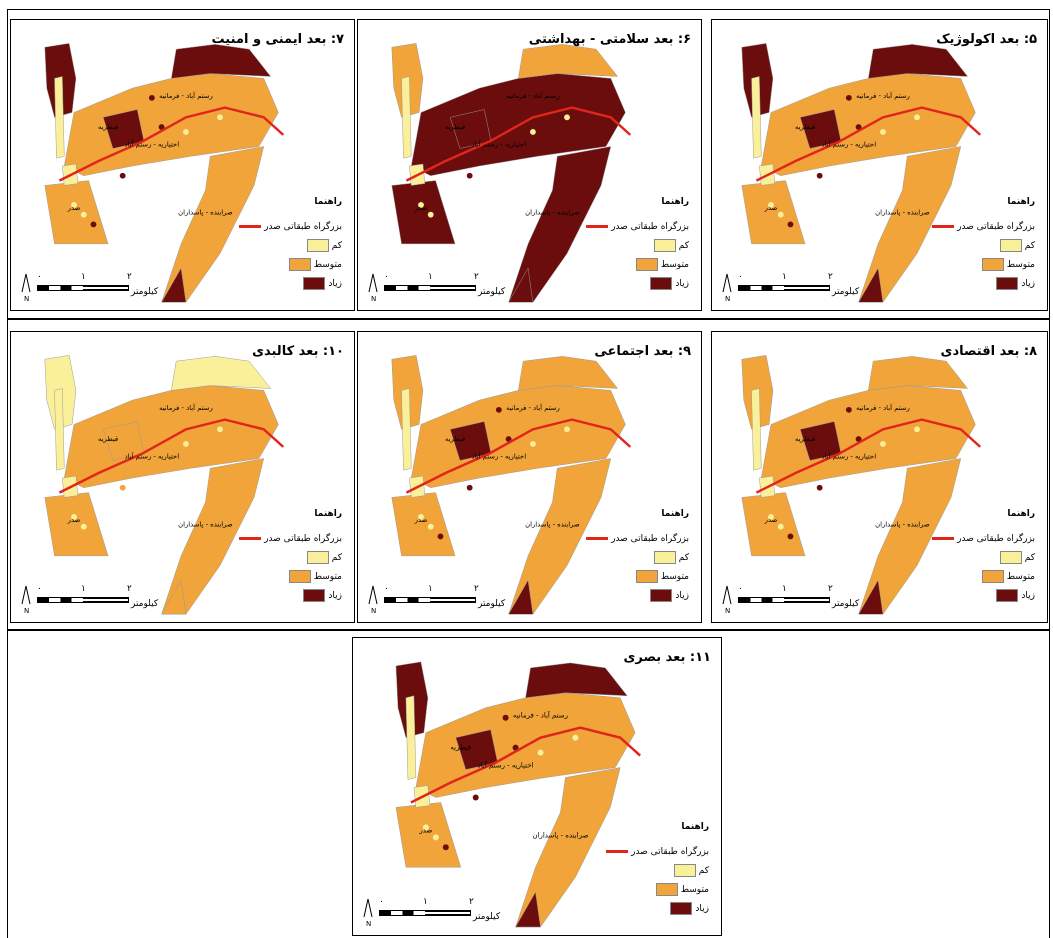 The width and height of the screenshot is (1053, 938). I want to click on district-northeast, so click(221, 61).